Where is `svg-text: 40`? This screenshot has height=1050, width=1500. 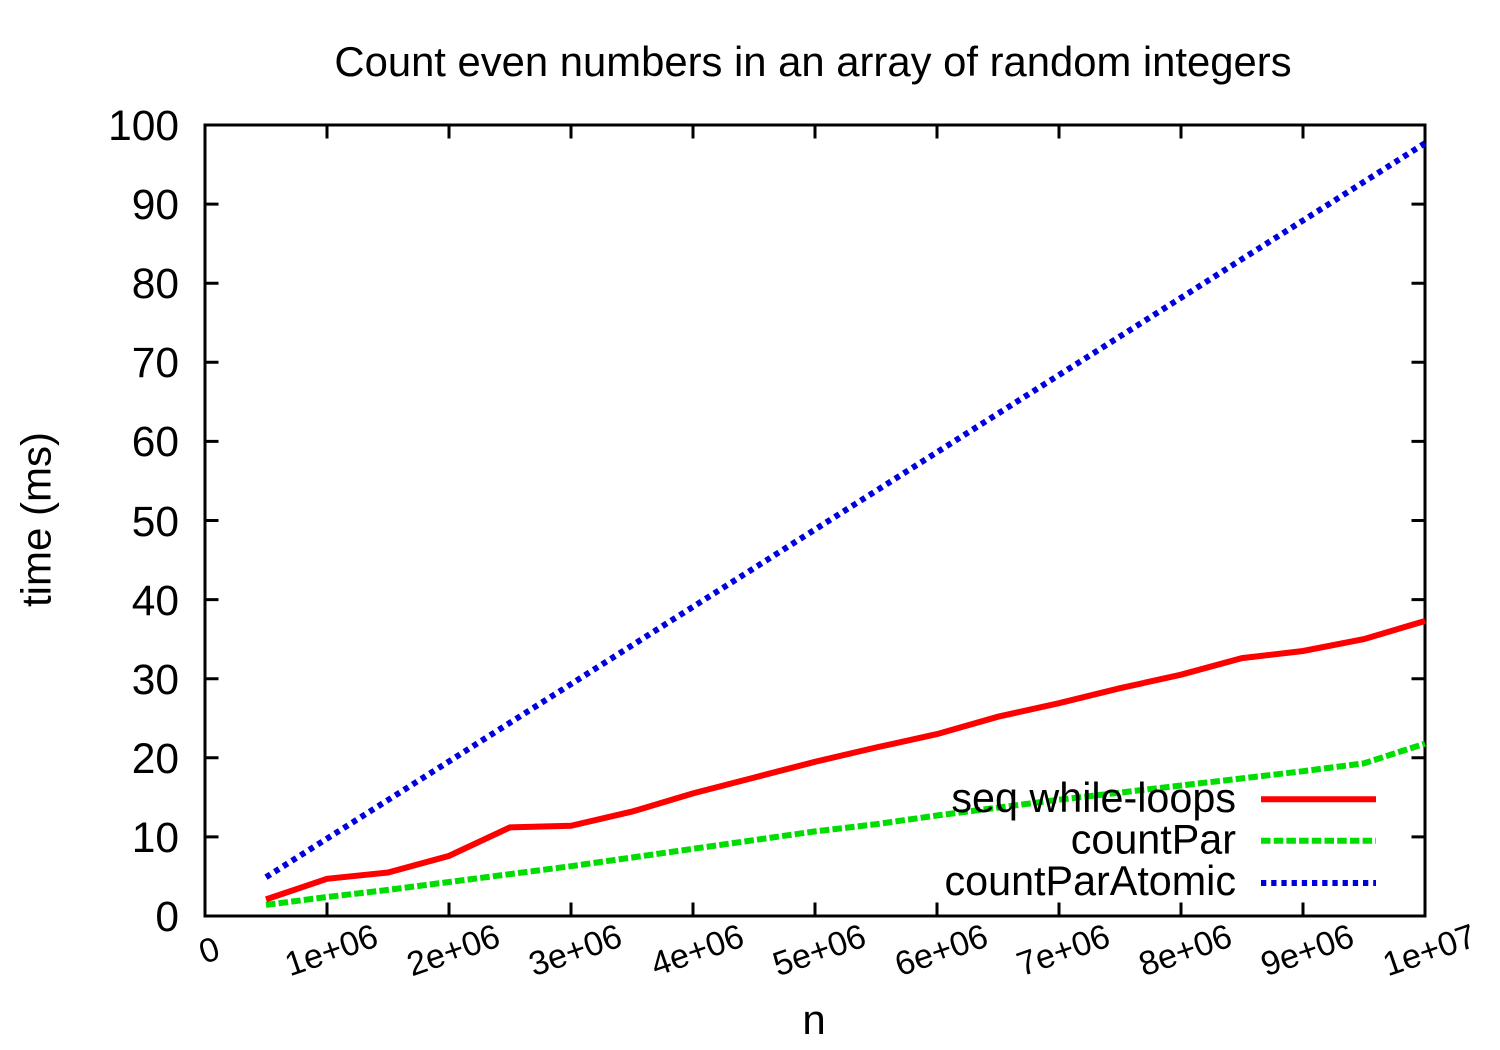
svg-text: 40 is located at coordinates (155, 601).